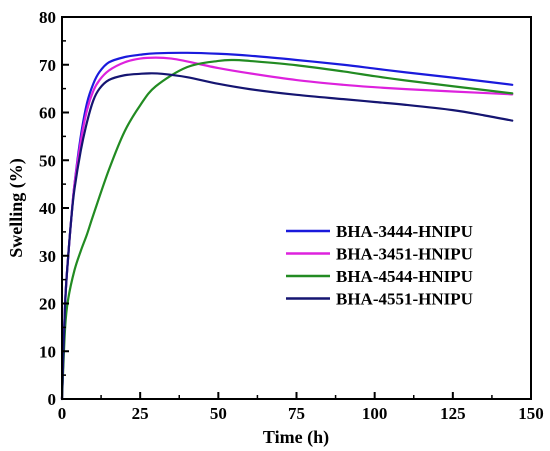  What do you see at coordinates (296, 437) in the screenshot?
I see `x-axis-title: Time (h)` at bounding box center [296, 437].